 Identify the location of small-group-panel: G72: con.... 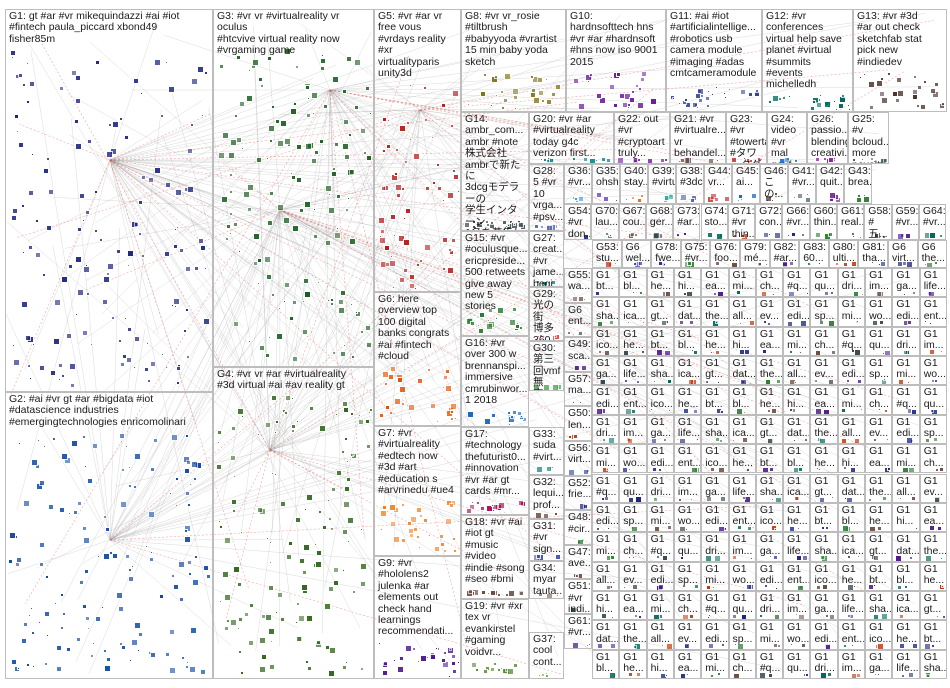
(769, 222).